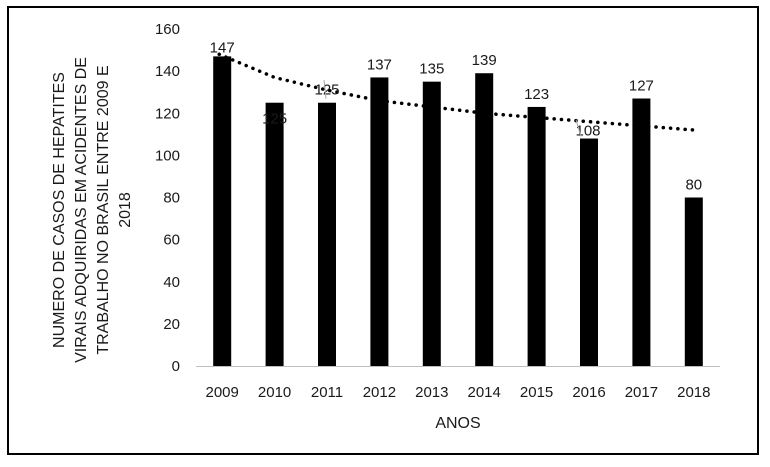  I want to click on y-tick-label: 20, so click(171, 324).